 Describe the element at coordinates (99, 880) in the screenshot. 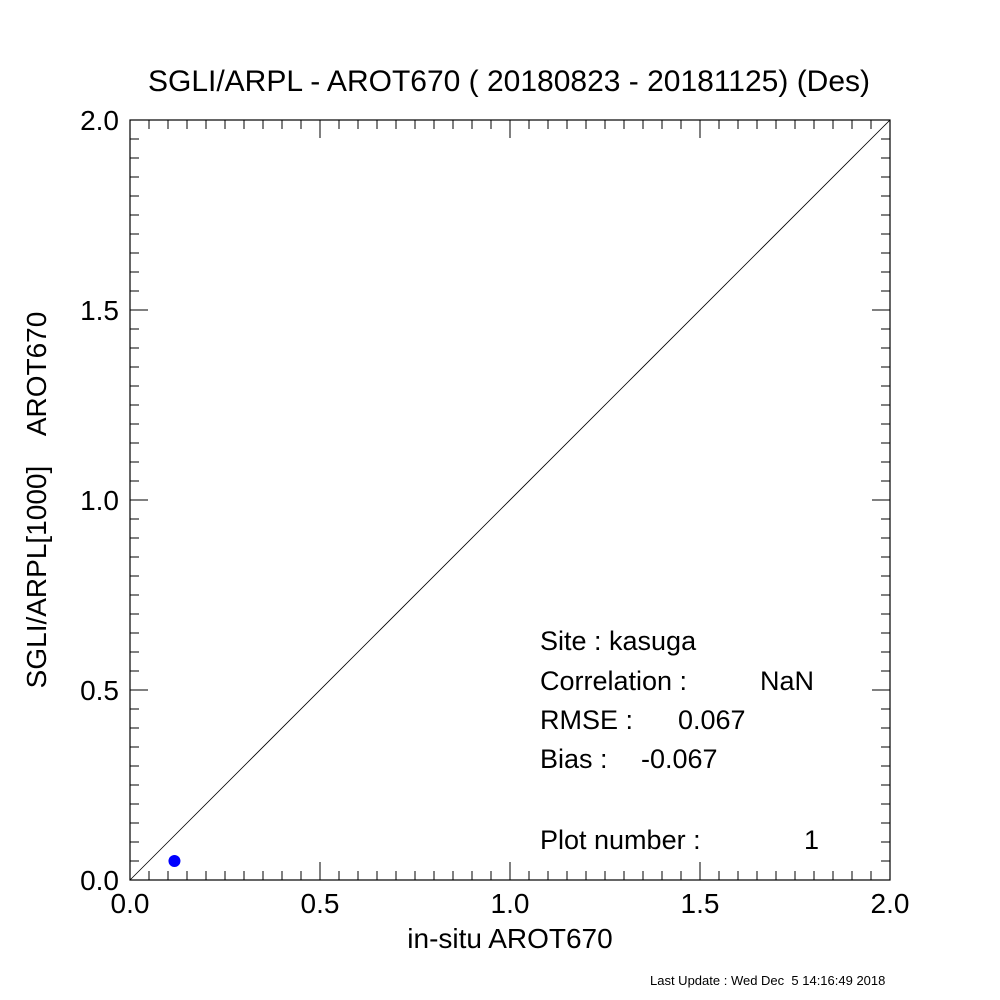

I see `y-tick-label: 0.0` at that location.